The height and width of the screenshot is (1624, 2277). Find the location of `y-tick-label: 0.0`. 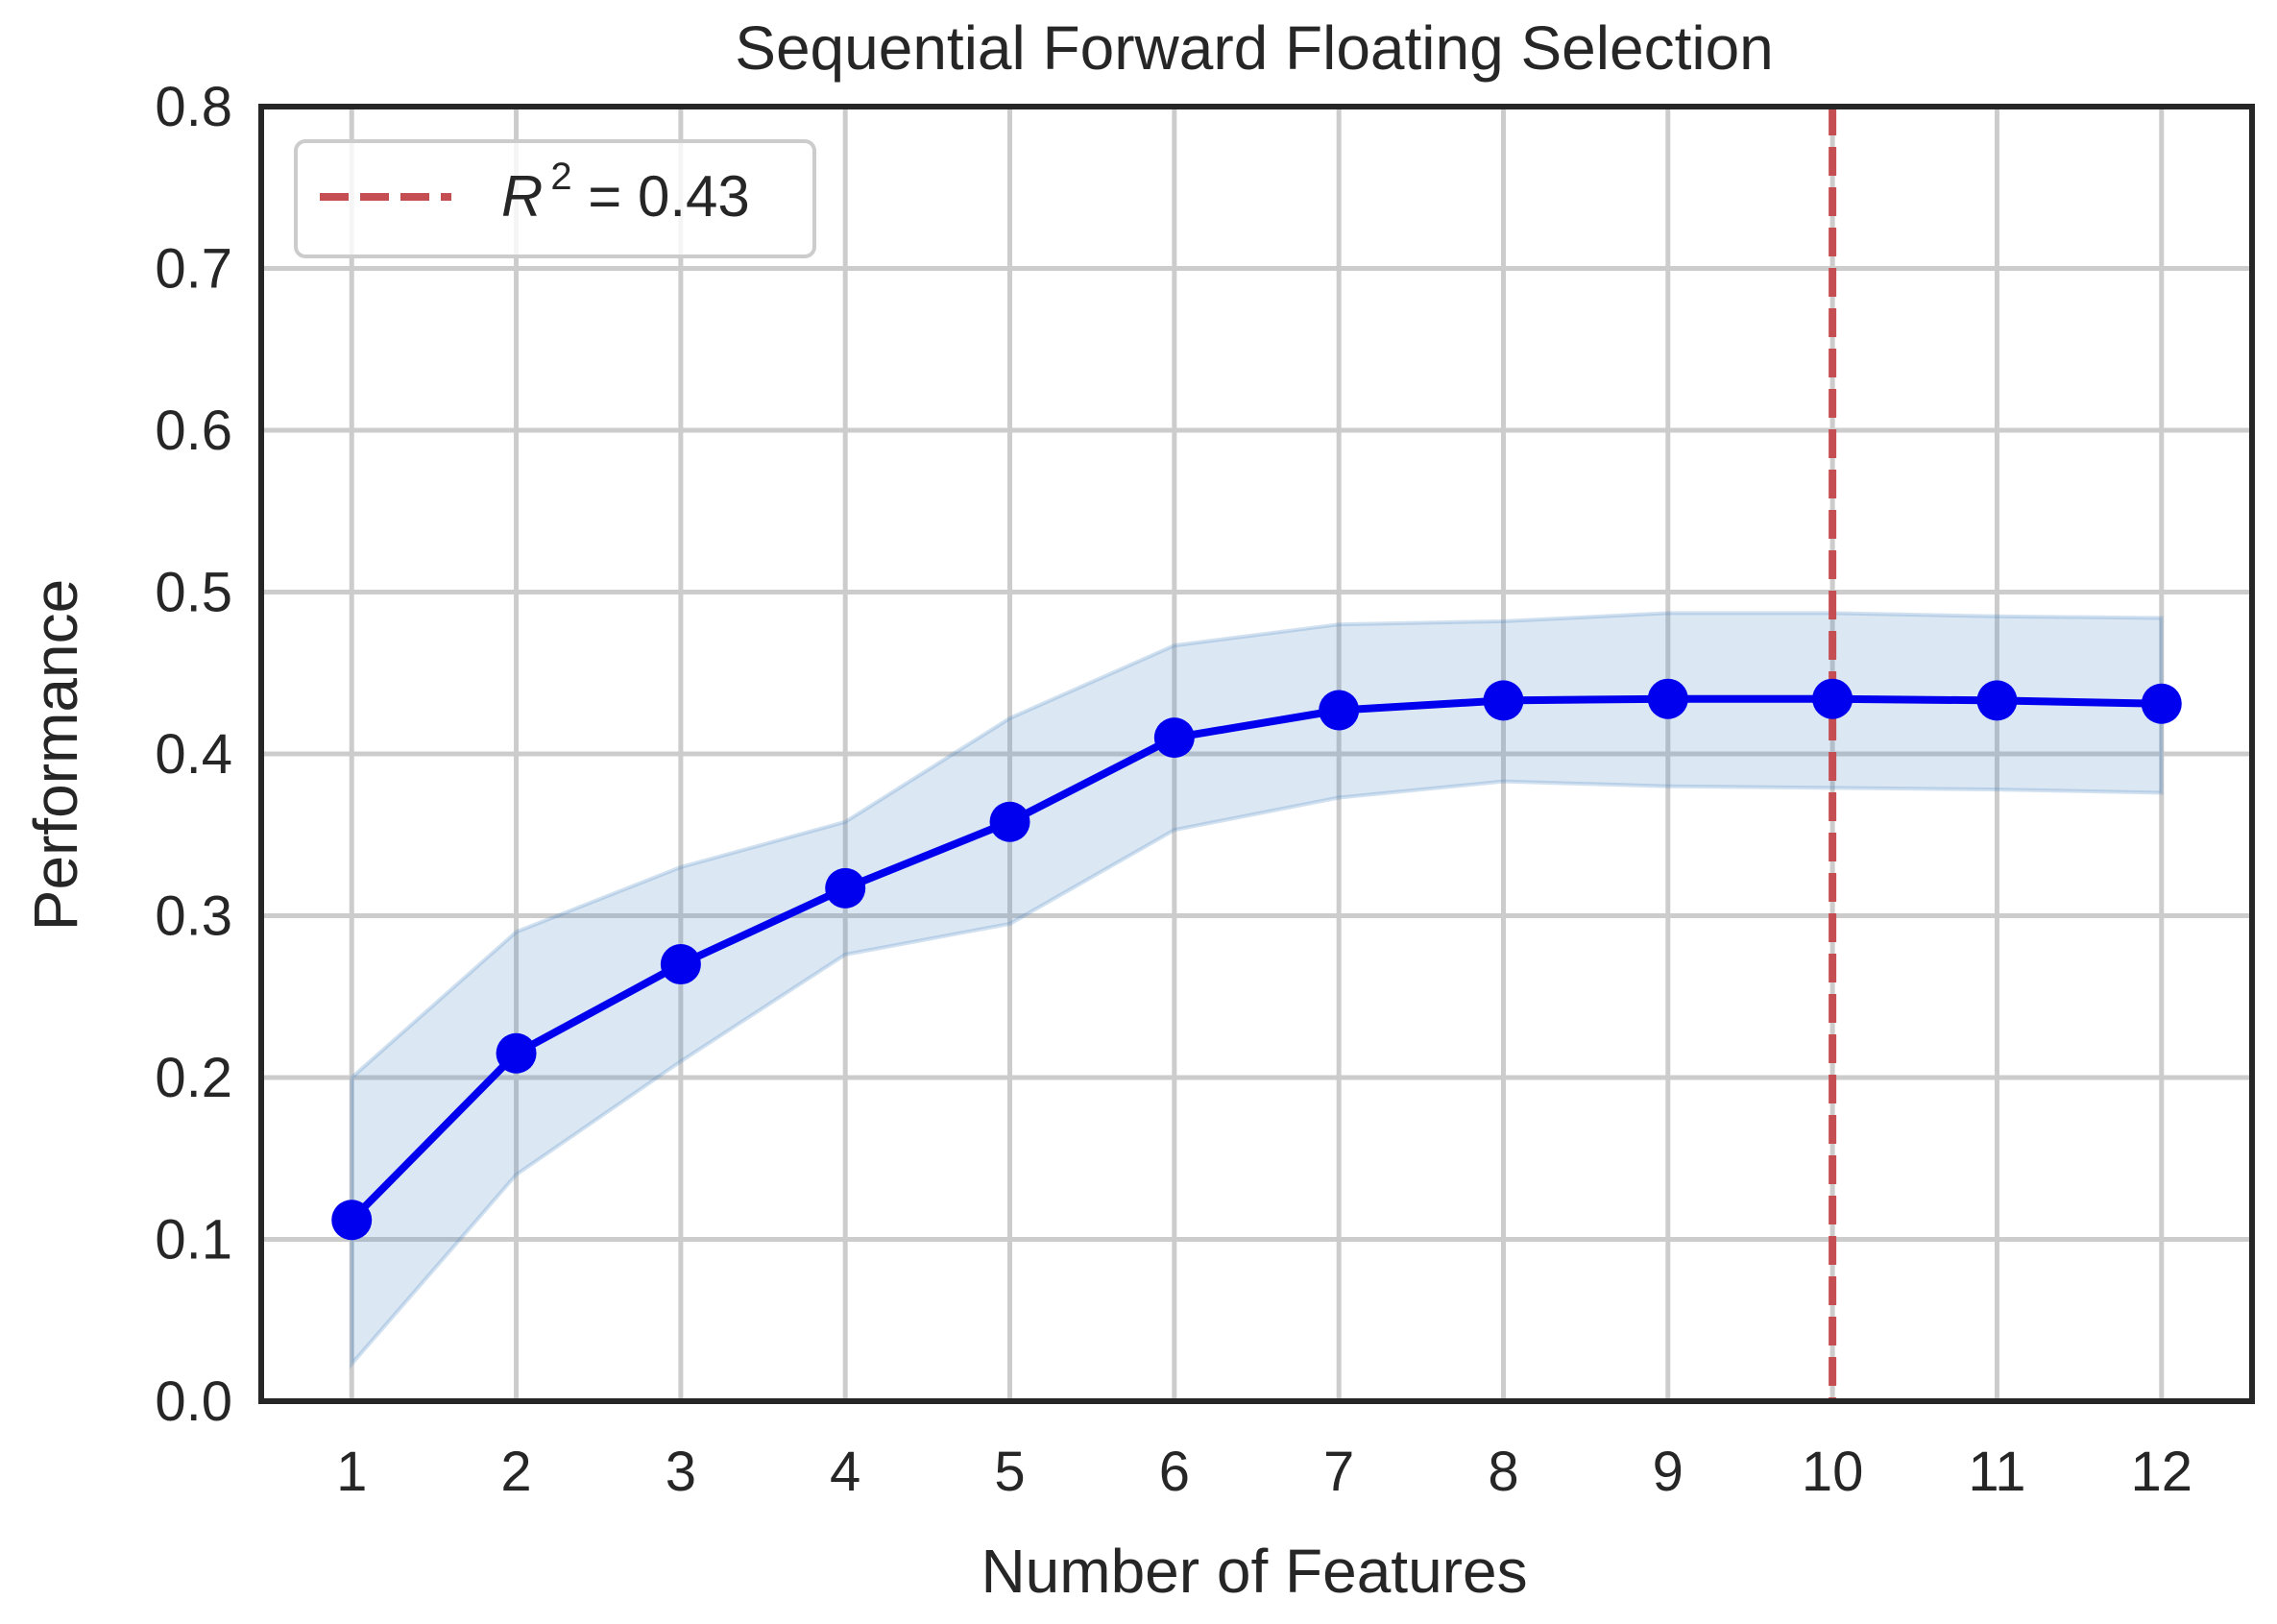

y-tick-label: 0.0 is located at coordinates (194, 1401).